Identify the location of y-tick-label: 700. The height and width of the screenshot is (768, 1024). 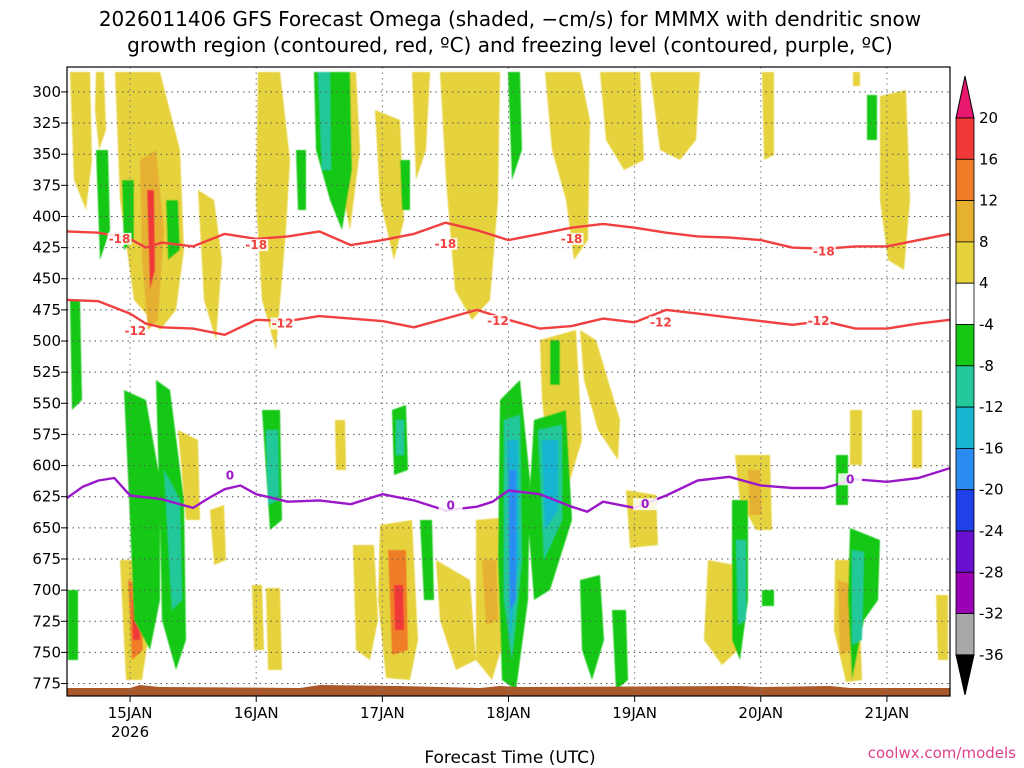
(46, 590).